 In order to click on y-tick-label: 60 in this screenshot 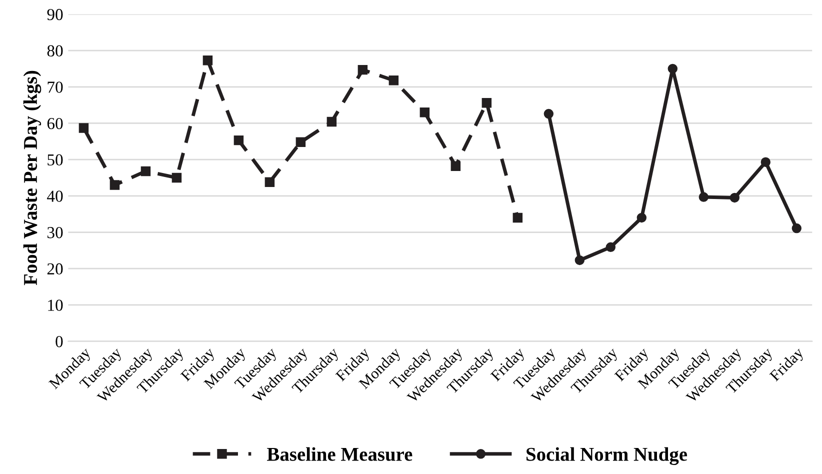, I will do `click(55, 124)`.